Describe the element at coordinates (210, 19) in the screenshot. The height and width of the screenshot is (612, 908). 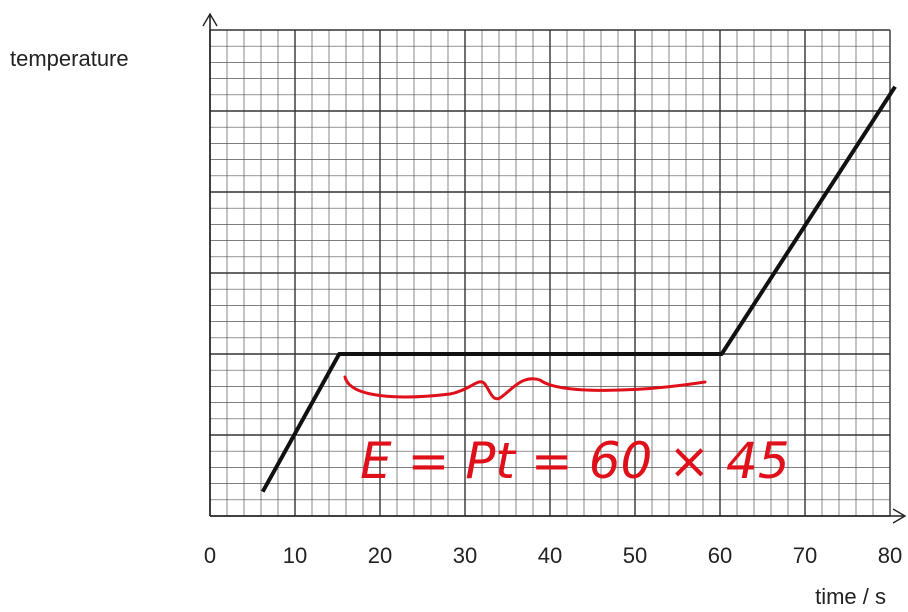
I see `y-axis-arrow` at that location.